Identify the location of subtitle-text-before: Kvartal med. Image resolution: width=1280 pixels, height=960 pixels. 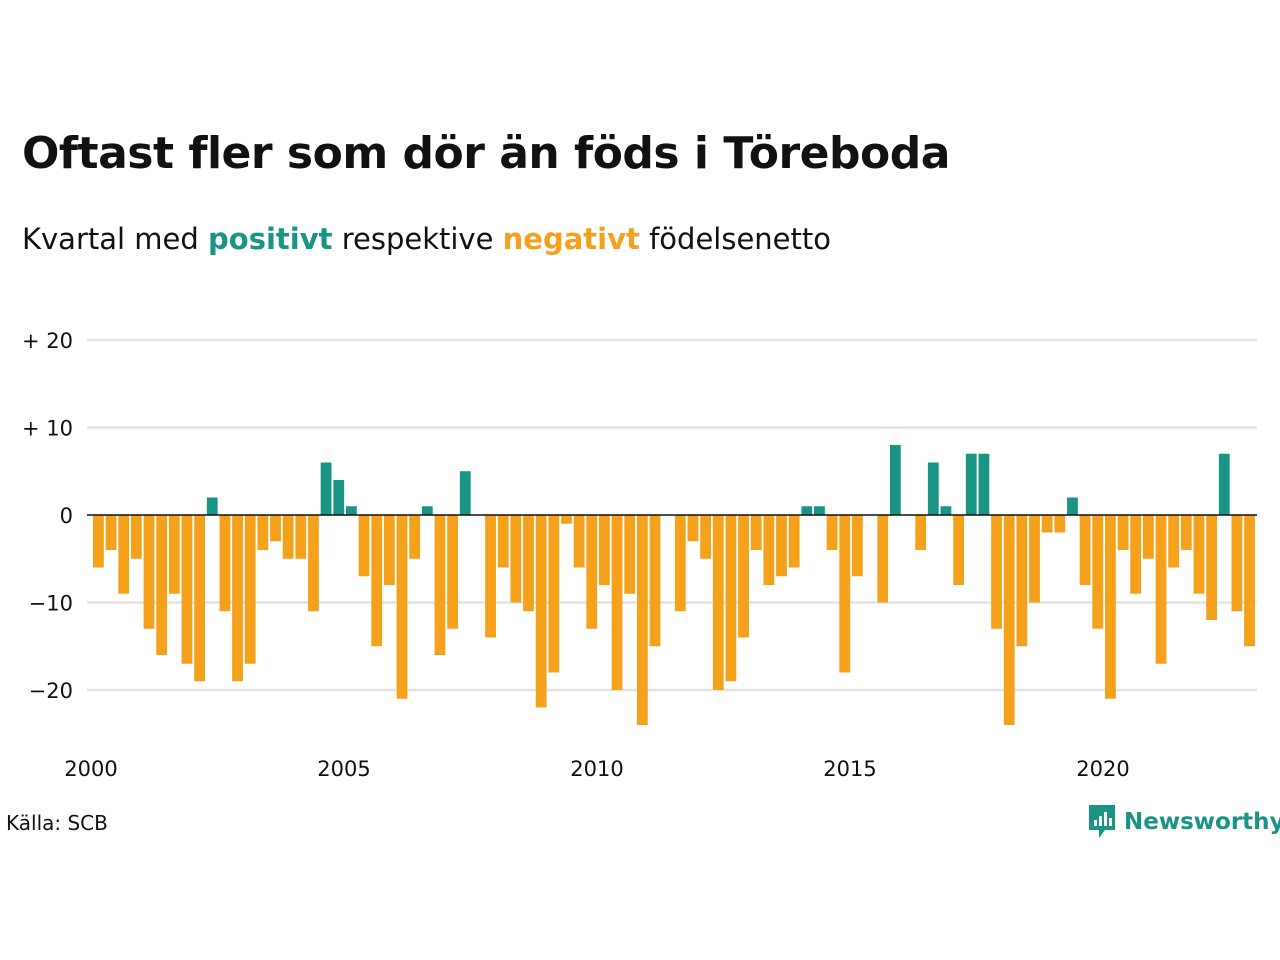
(115, 239).